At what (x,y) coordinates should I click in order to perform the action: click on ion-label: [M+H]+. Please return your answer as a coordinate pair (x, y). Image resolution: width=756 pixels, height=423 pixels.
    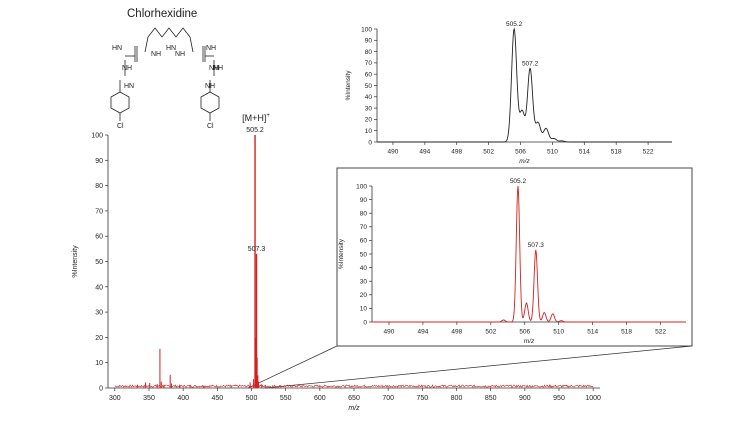
    Looking at the image, I should click on (256, 118).